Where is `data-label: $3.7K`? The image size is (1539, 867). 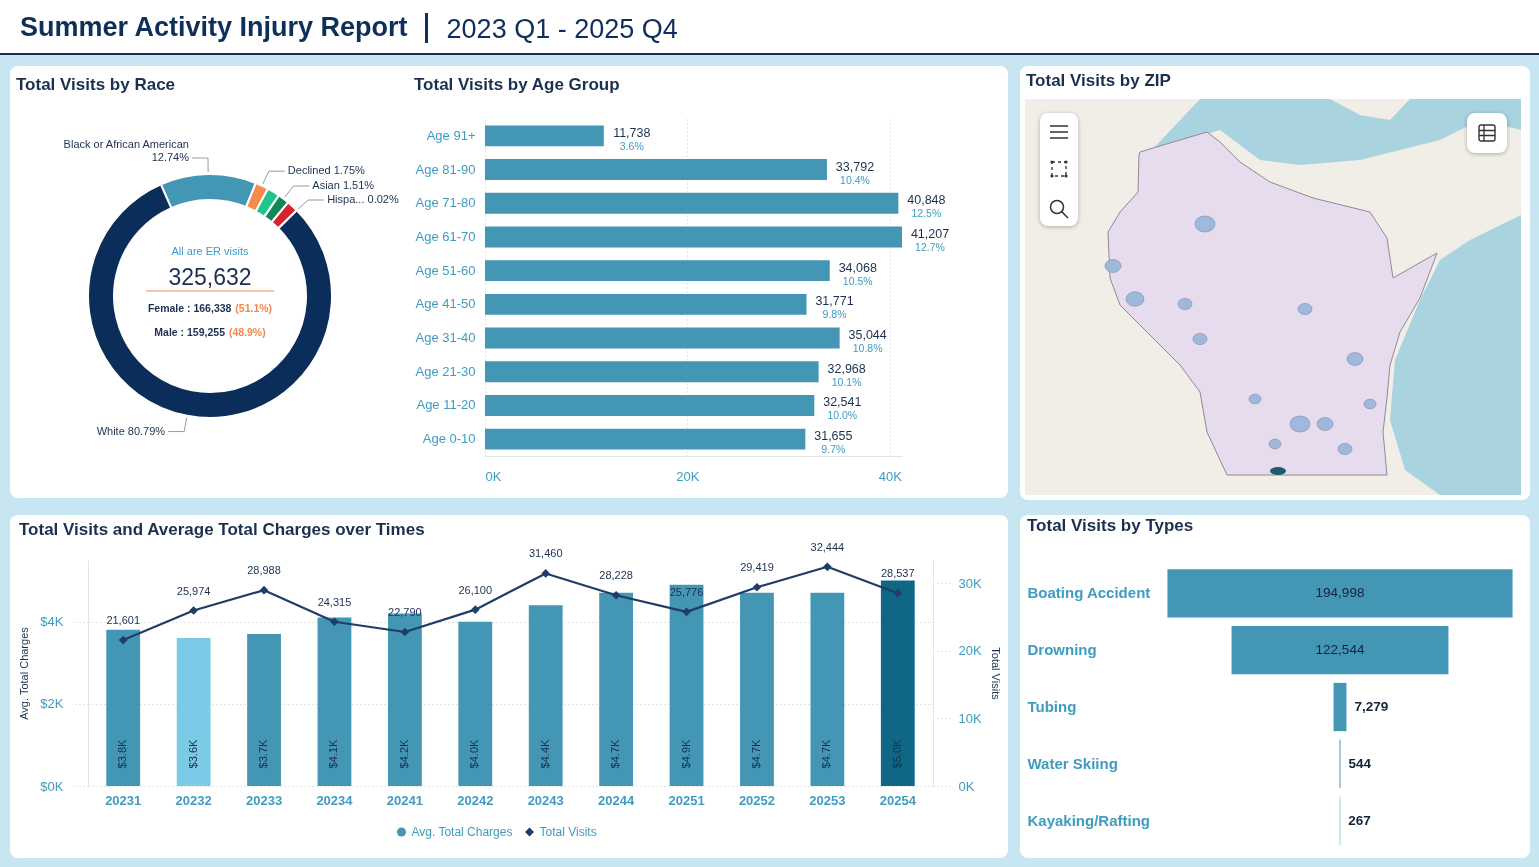
data-label: $3.7K is located at coordinates (263, 753).